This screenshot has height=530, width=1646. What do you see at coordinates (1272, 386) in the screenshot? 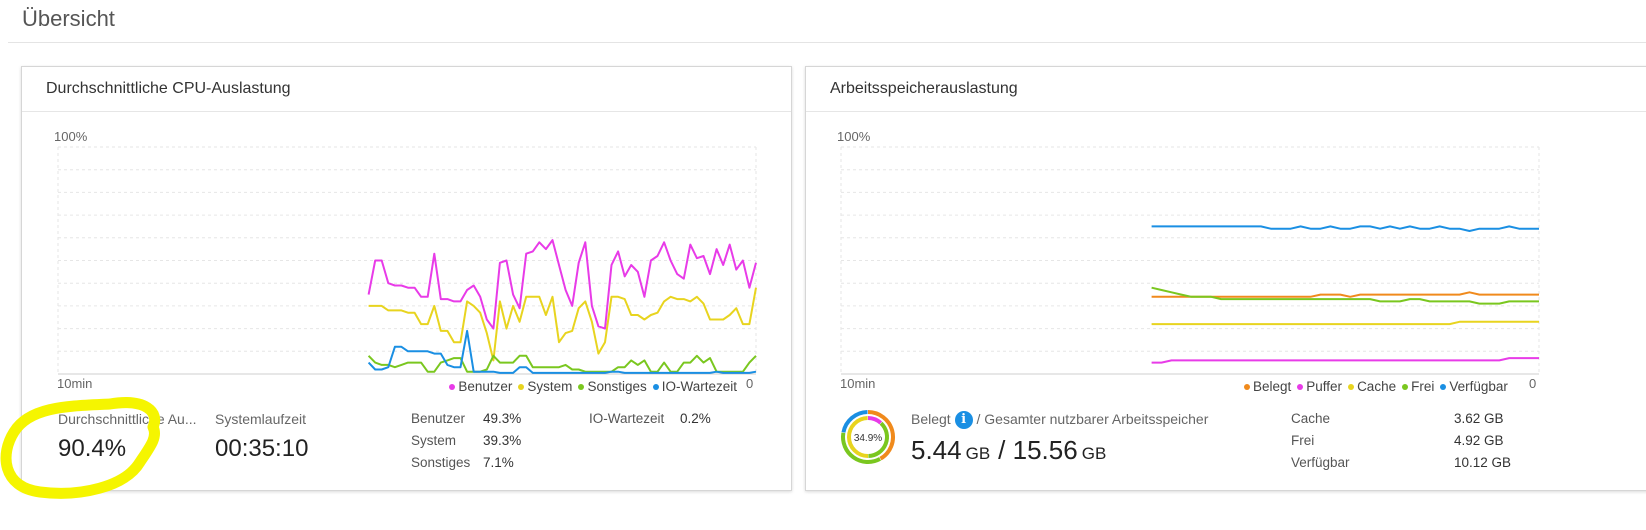
I see `memory-legend-label-belegt: Belegt` at bounding box center [1272, 386].